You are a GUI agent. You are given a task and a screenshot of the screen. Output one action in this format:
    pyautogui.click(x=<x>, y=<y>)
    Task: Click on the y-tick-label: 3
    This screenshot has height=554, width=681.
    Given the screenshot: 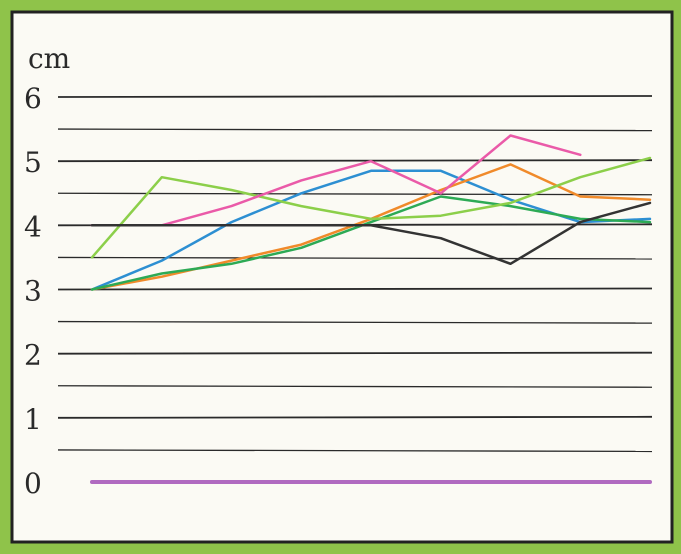 What is the action you would take?
    pyautogui.click(x=33, y=291)
    